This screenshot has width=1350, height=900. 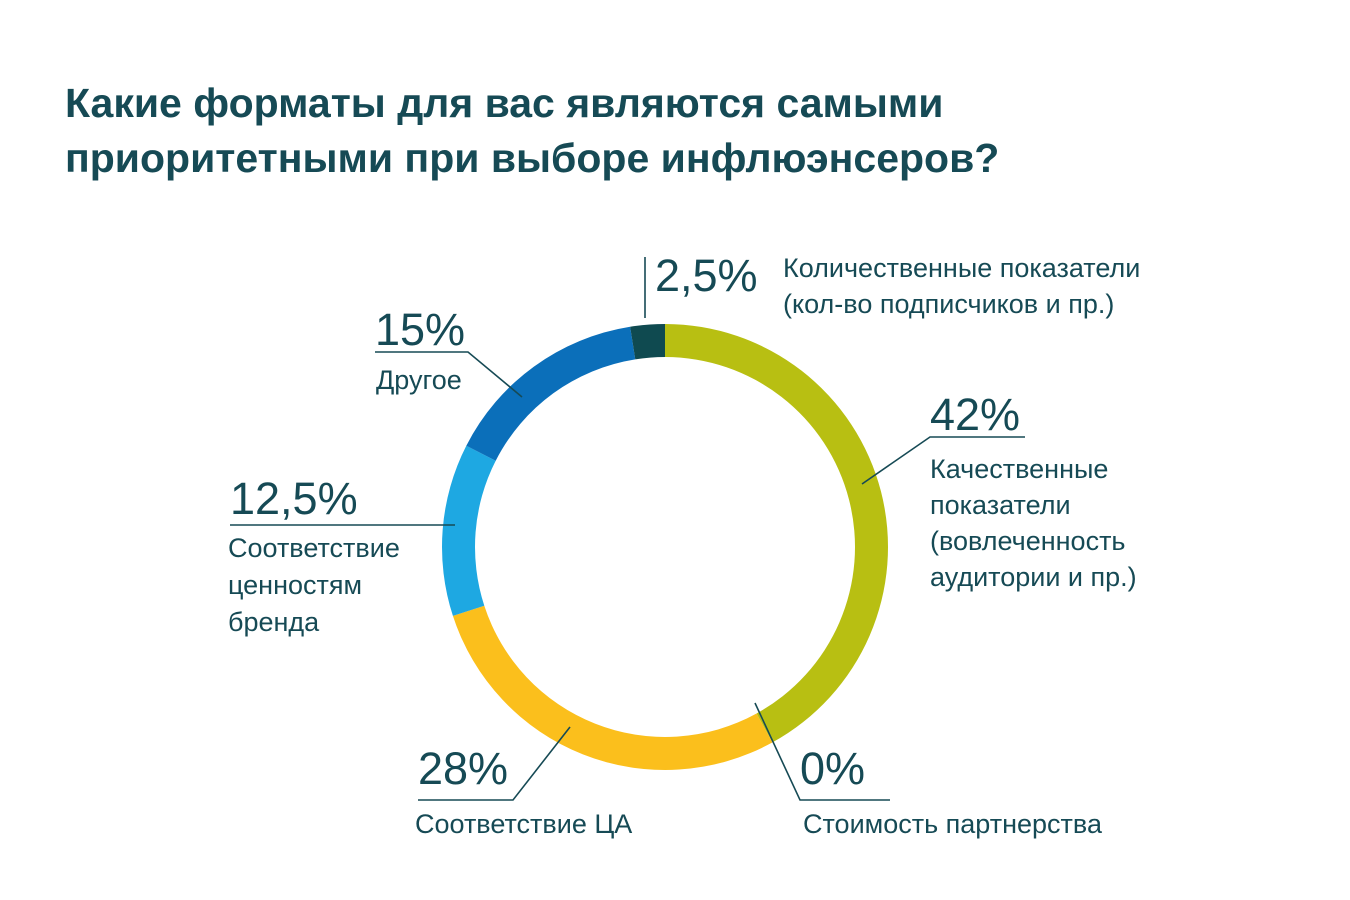 What do you see at coordinates (295, 585) in the screenshot?
I see `category-label-4-line-2: ценностям` at bounding box center [295, 585].